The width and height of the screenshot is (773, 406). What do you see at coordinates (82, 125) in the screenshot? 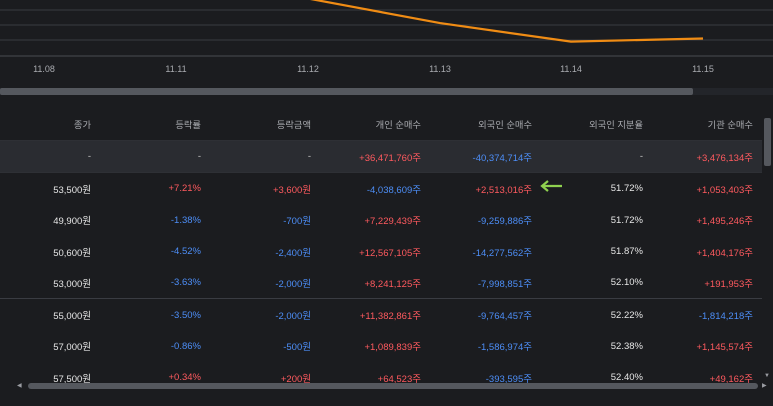
I see `header-close-price: 종가` at bounding box center [82, 125].